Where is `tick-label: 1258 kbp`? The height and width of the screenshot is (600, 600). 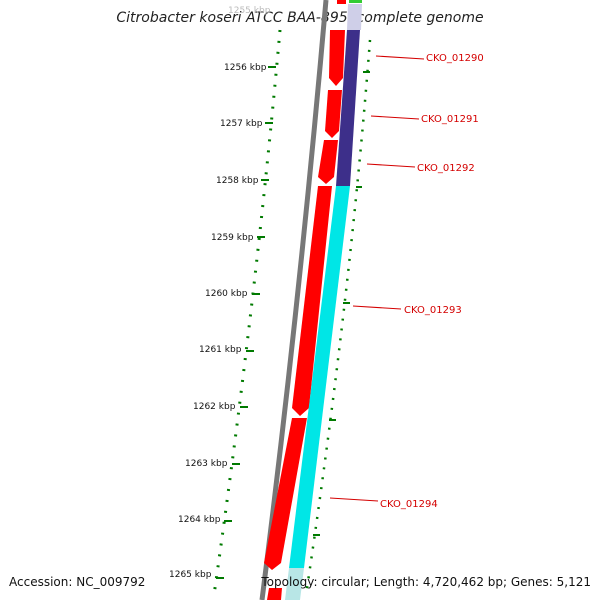 tick-label: 1258 kbp is located at coordinates (237, 181).